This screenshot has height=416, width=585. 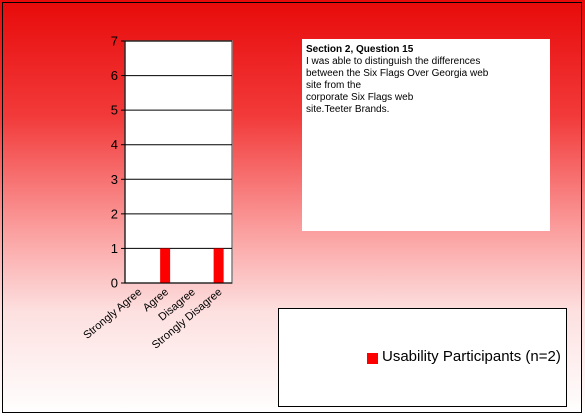 I want to click on y-tick-label: 4, so click(x=114, y=144).